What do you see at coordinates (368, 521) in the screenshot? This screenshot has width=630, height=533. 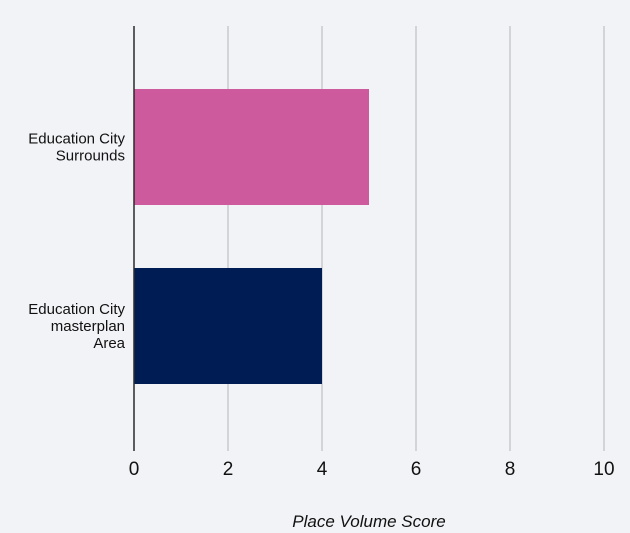 I see `x-axis-title: Place Volume Score` at bounding box center [368, 521].